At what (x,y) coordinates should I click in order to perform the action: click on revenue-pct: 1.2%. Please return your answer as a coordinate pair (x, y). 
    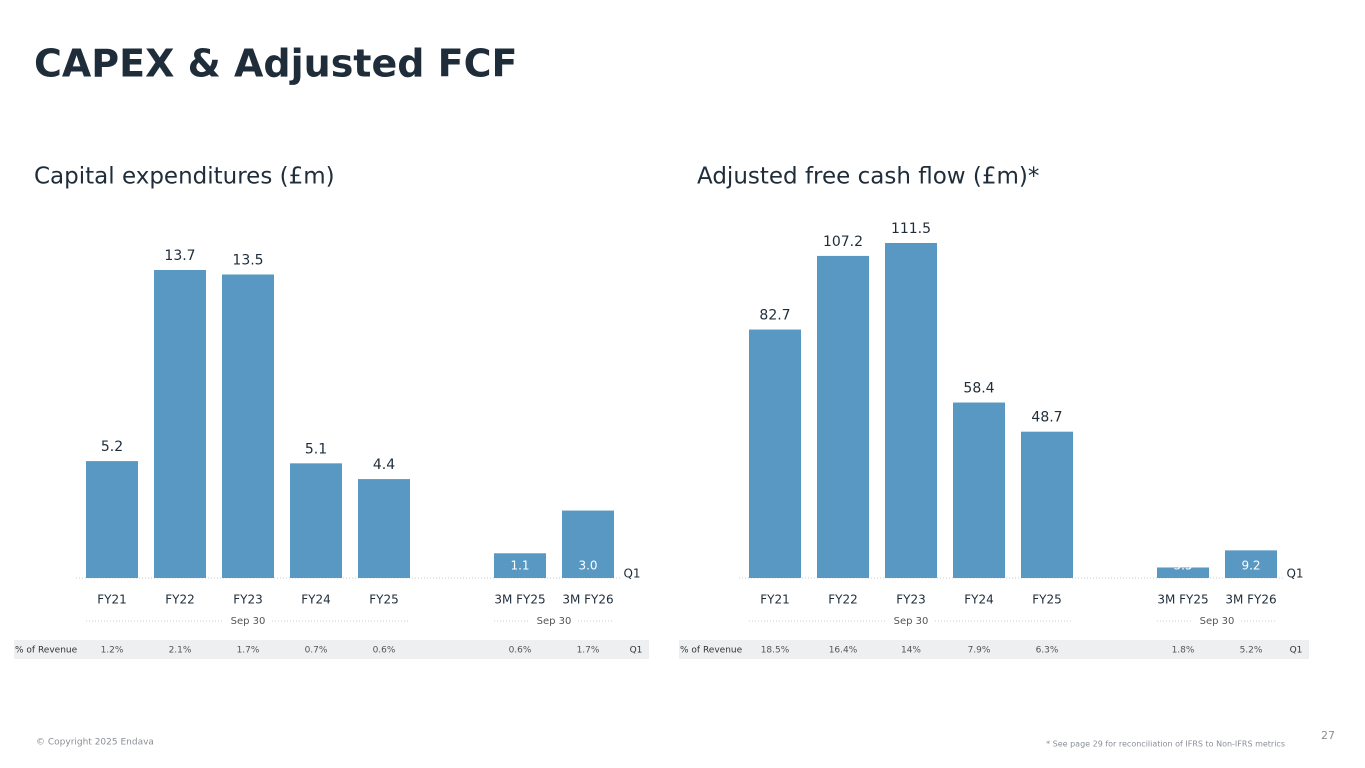
    Looking at the image, I should click on (112, 651).